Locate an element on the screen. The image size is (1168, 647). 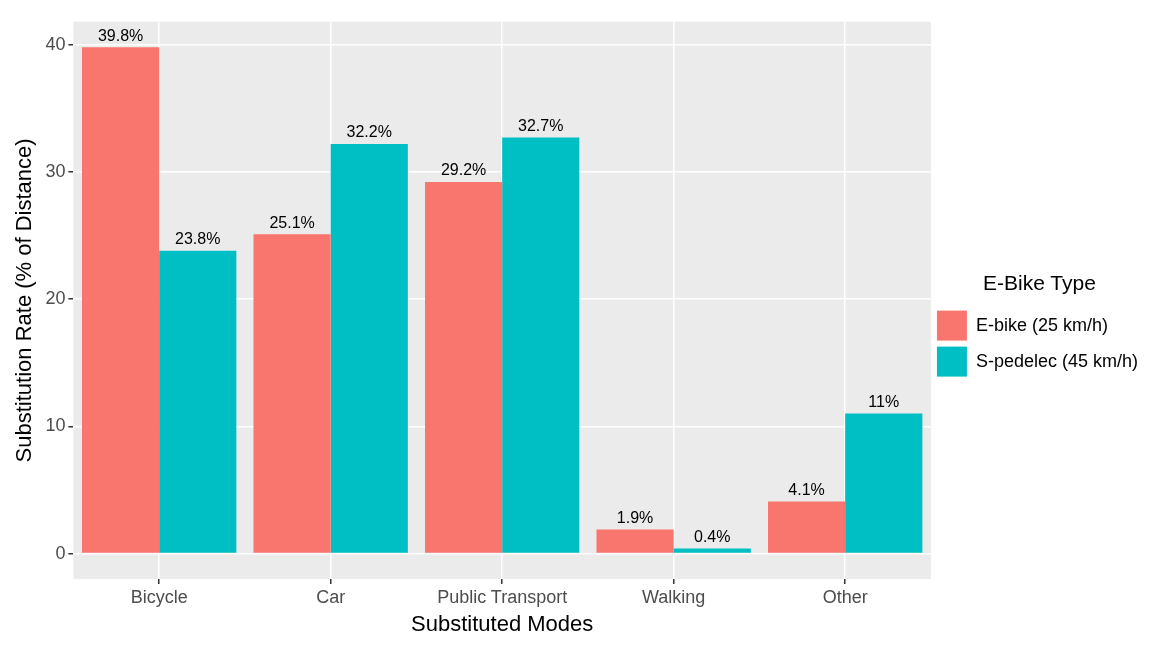
data-label: 0.4% is located at coordinates (712, 536).